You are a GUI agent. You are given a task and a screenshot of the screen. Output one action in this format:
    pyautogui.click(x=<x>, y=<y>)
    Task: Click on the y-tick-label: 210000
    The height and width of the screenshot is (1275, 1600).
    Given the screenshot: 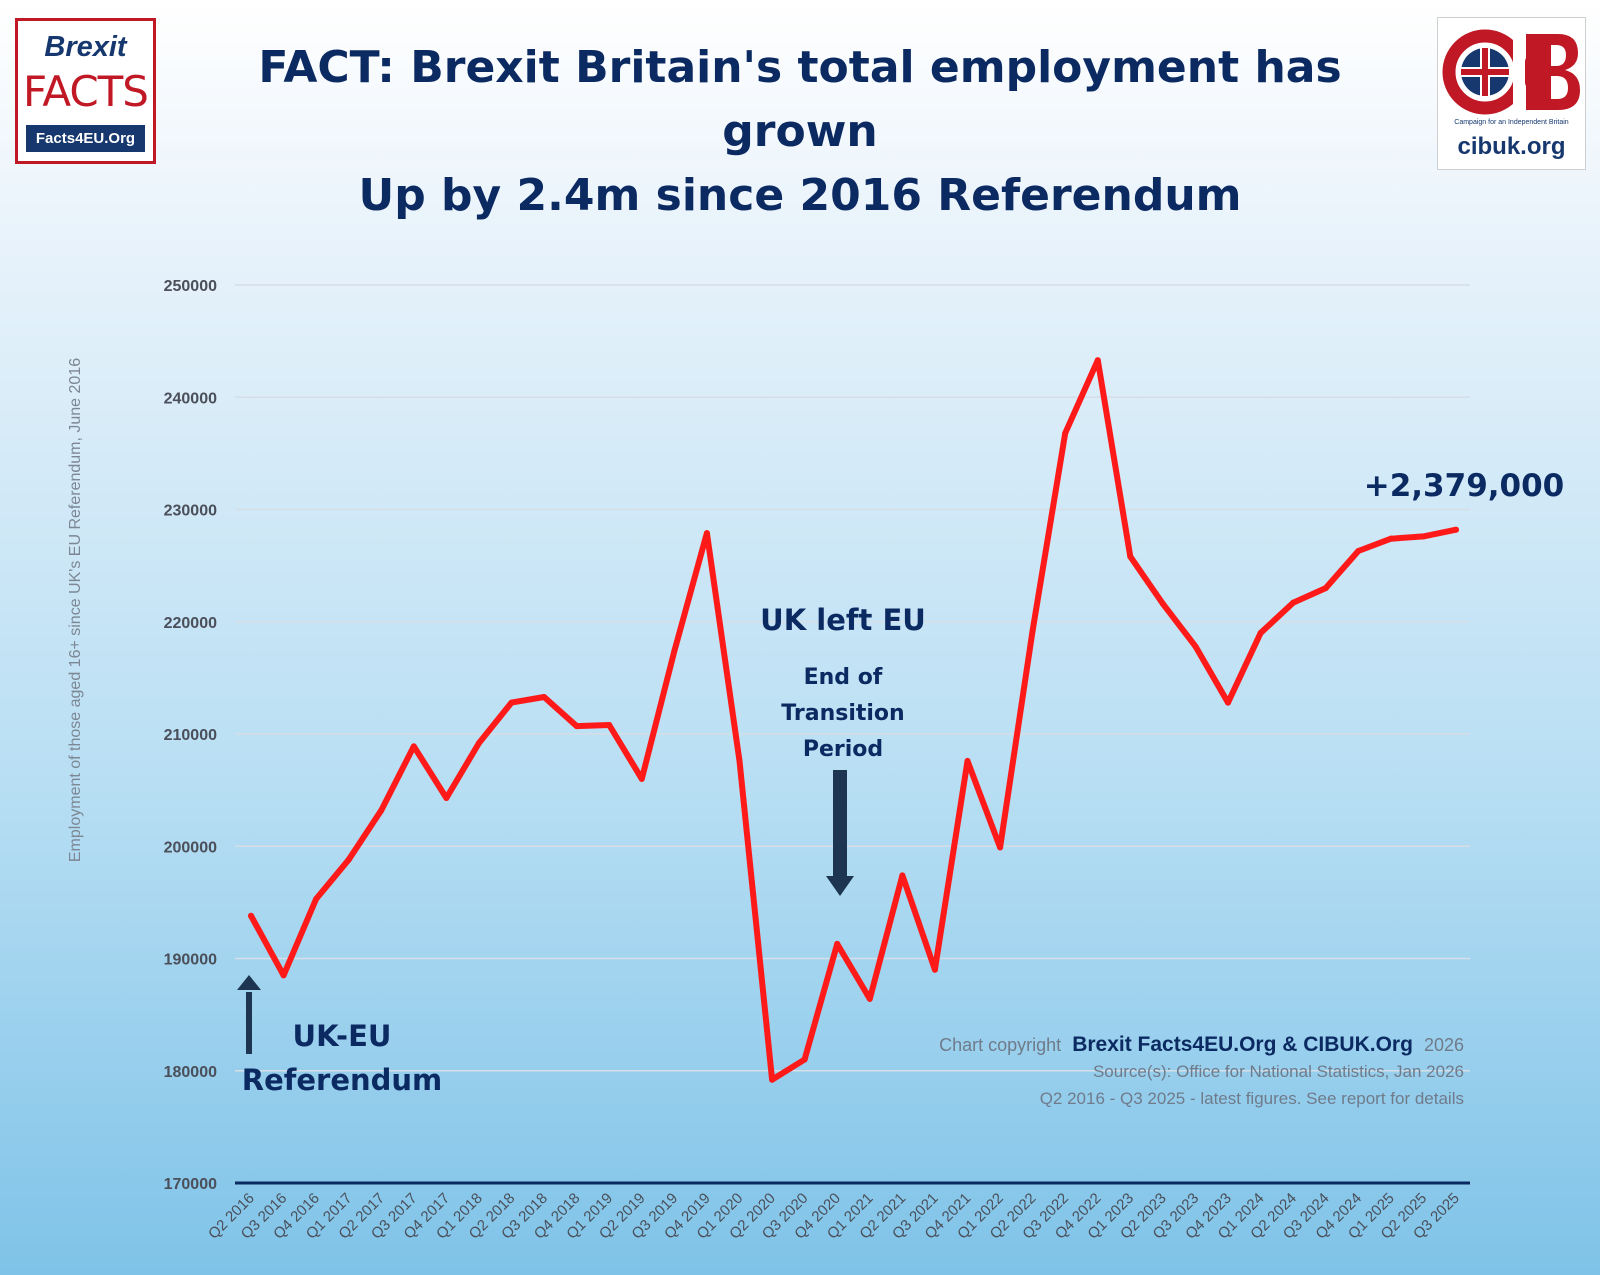 What is the action you would take?
    pyautogui.click(x=190, y=735)
    